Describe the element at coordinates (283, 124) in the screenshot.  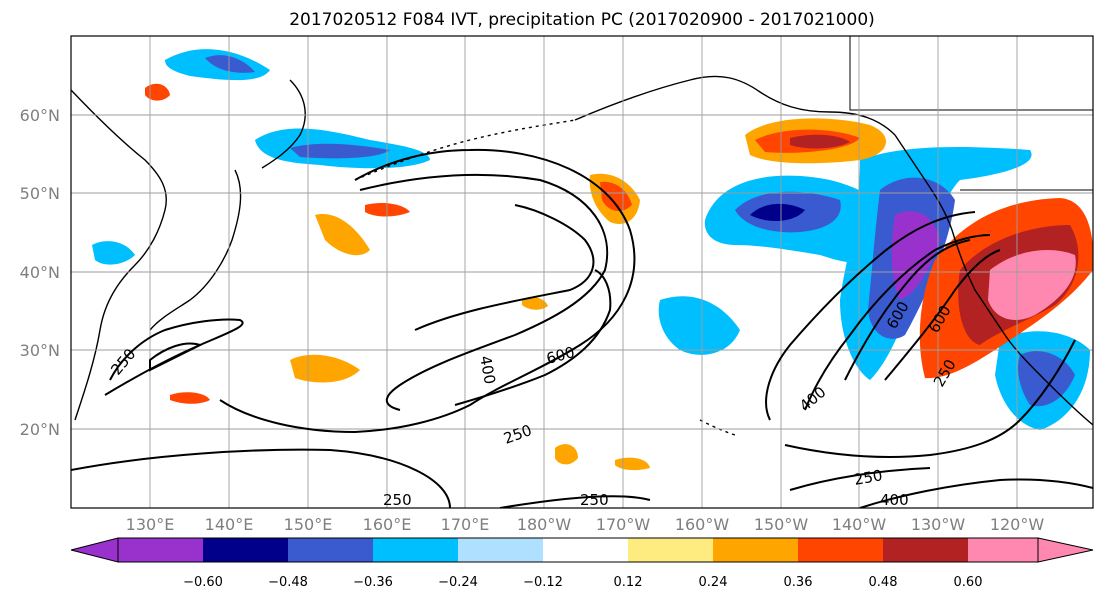
I see `coast-kamchatka` at that location.